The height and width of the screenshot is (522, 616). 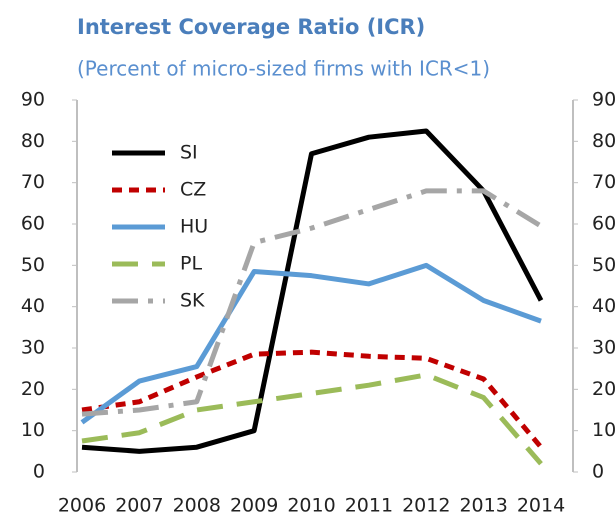 I want to click on legend-label: PL, so click(x=191, y=264).